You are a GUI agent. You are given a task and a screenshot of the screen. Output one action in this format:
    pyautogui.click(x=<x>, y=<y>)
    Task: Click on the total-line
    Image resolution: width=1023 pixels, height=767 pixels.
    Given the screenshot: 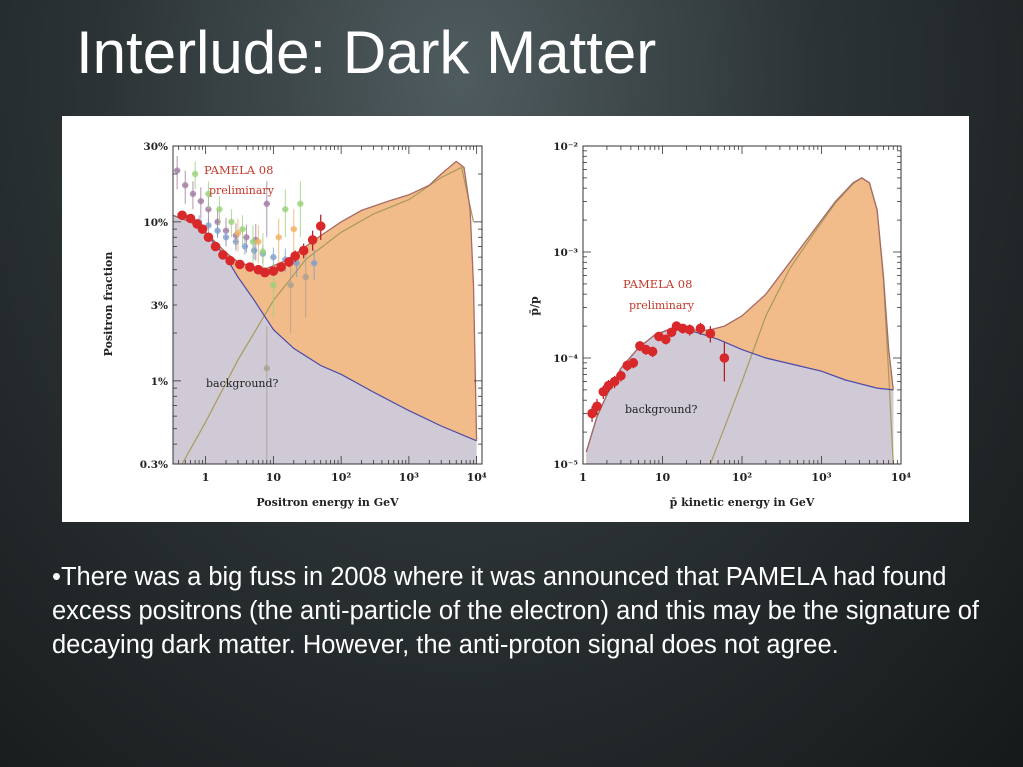 What is the action you would take?
    pyautogui.click(x=739, y=315)
    